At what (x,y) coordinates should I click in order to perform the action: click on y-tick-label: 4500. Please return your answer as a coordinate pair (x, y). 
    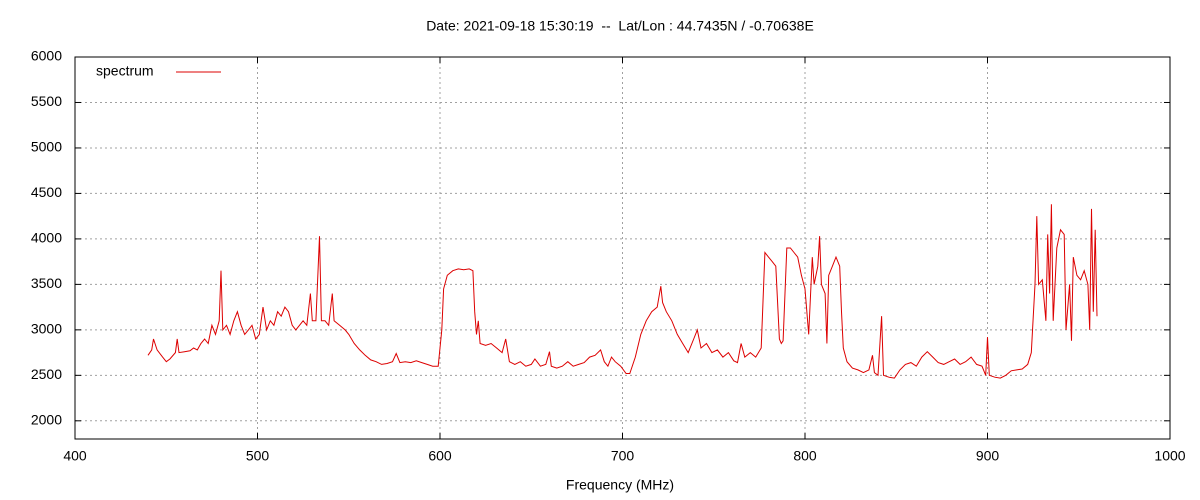
    Looking at the image, I should click on (46, 192).